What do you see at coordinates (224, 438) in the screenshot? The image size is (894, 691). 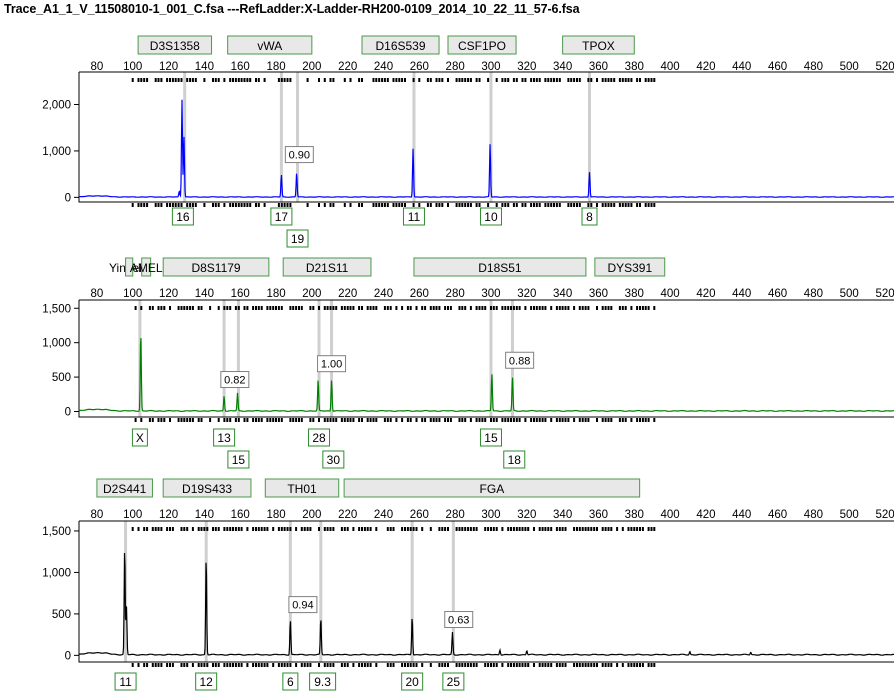 I see `allele-call-label: 13` at bounding box center [224, 438].